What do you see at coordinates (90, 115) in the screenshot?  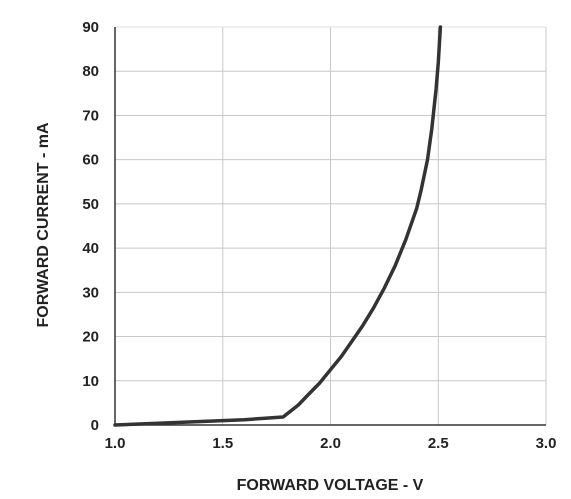 I see `y-tick-label: 70` at bounding box center [90, 115].